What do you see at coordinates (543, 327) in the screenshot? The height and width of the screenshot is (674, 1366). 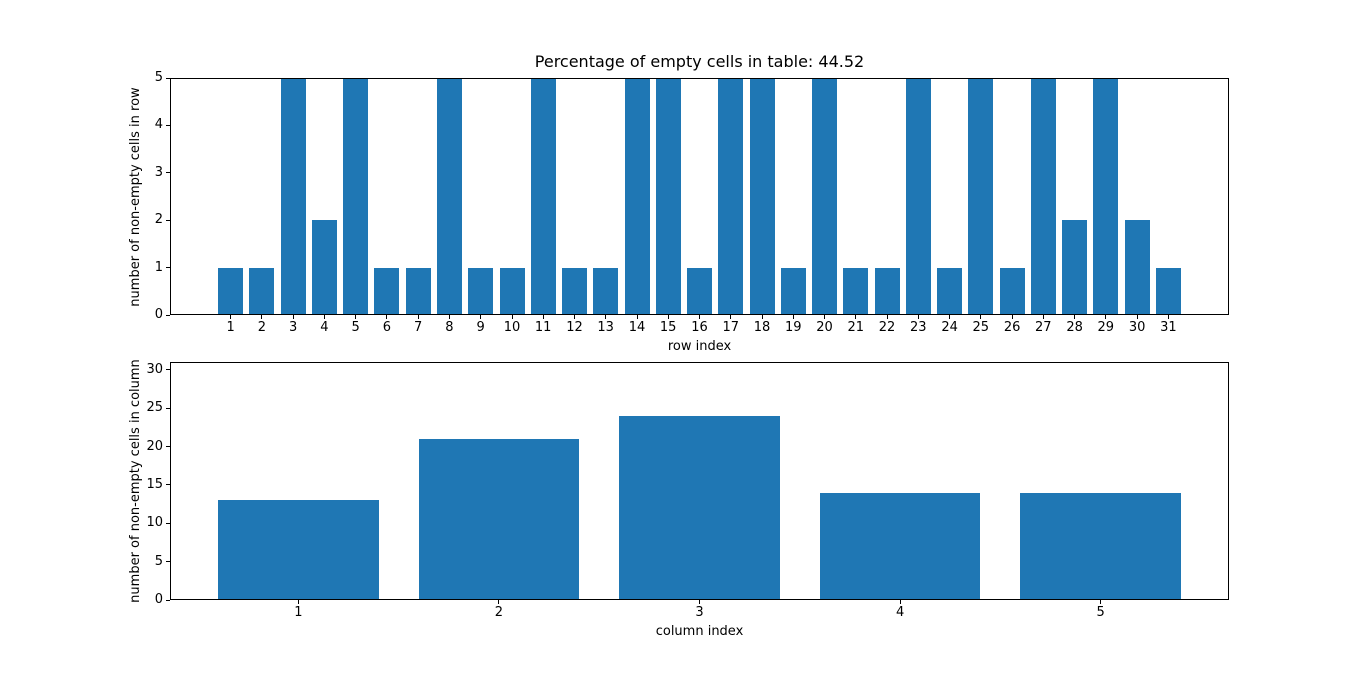 I see `x-tick-label: 11` at bounding box center [543, 327].